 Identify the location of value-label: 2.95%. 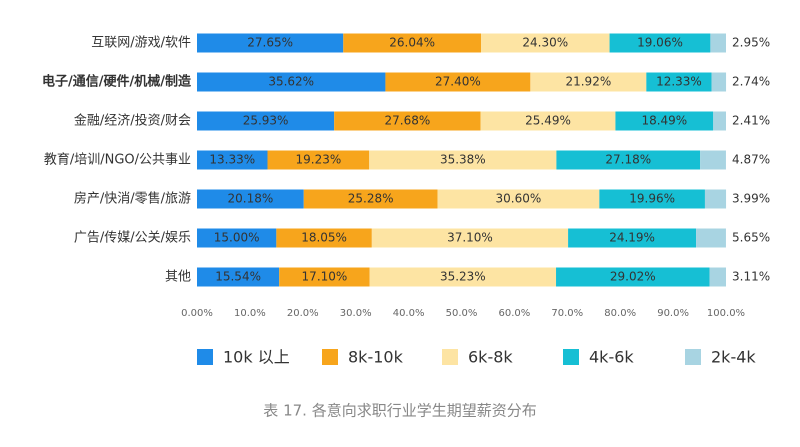
(751, 43).